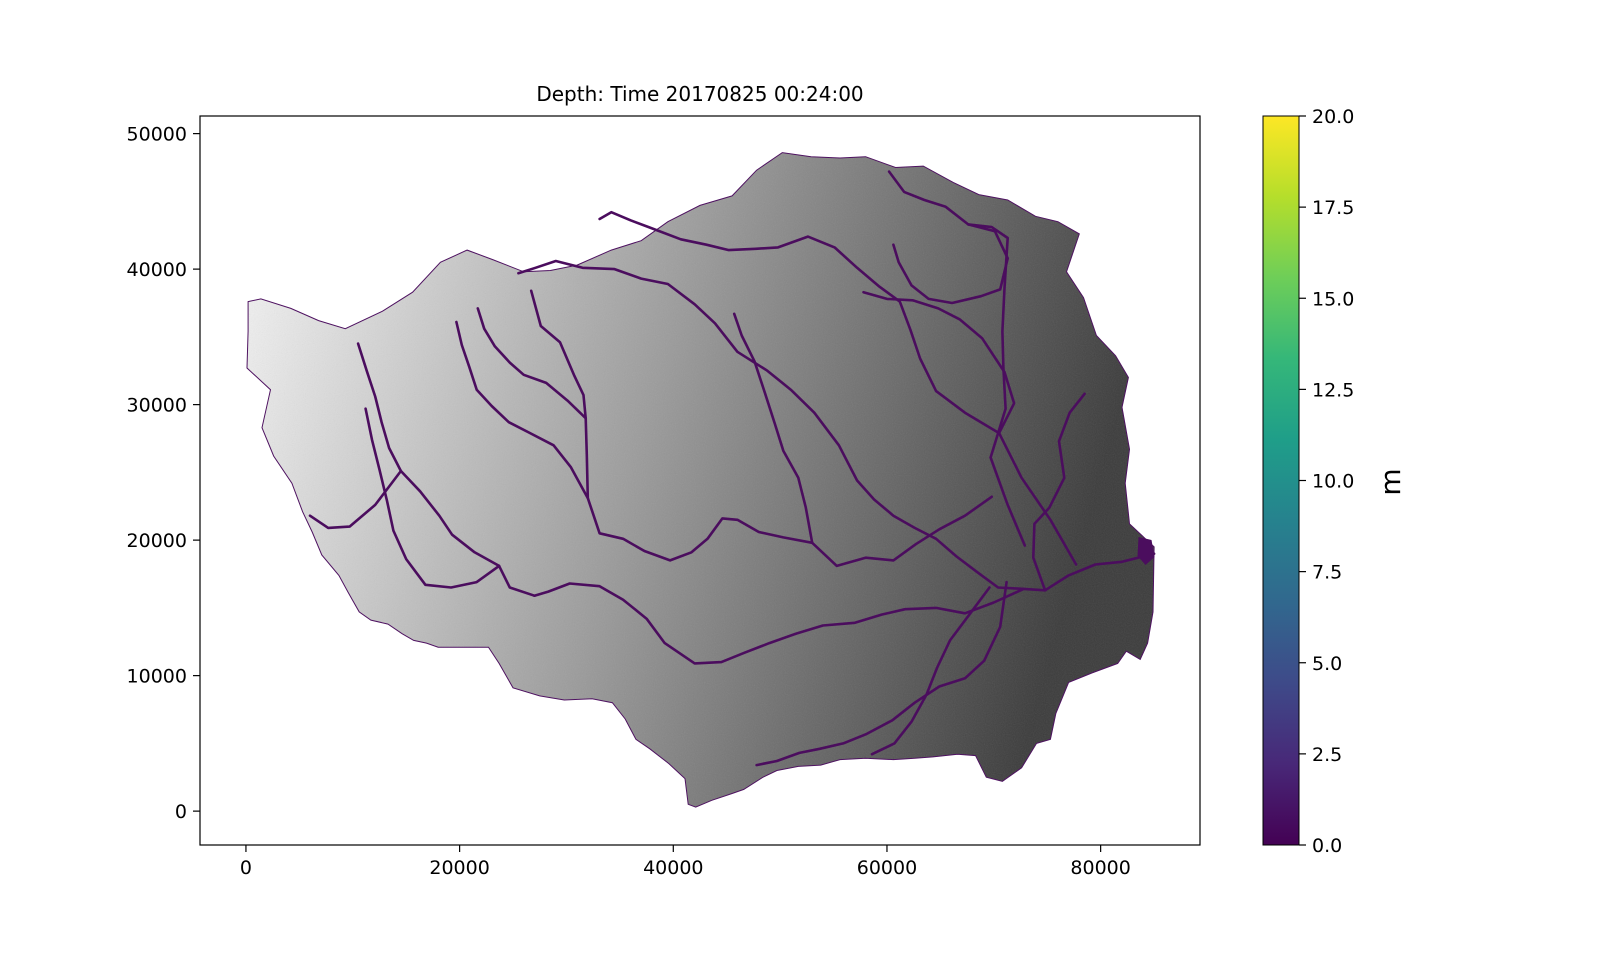 The image size is (1600, 960). Describe the element at coordinates (1333, 390) in the screenshot. I see `colorbar-tick-label: 12.5` at that location.